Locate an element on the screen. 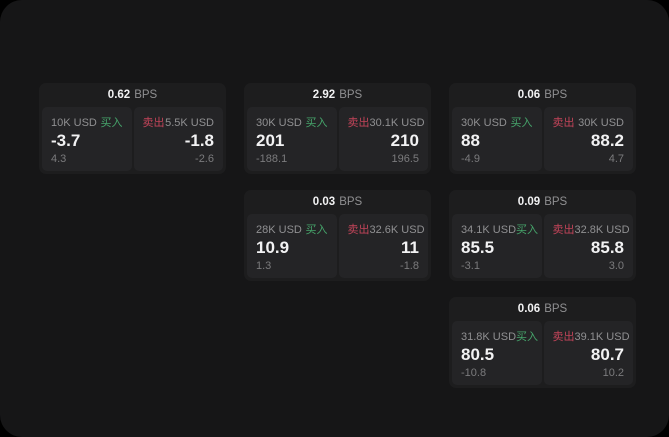  buy-notional: 34.1K USD is located at coordinates (489, 230).